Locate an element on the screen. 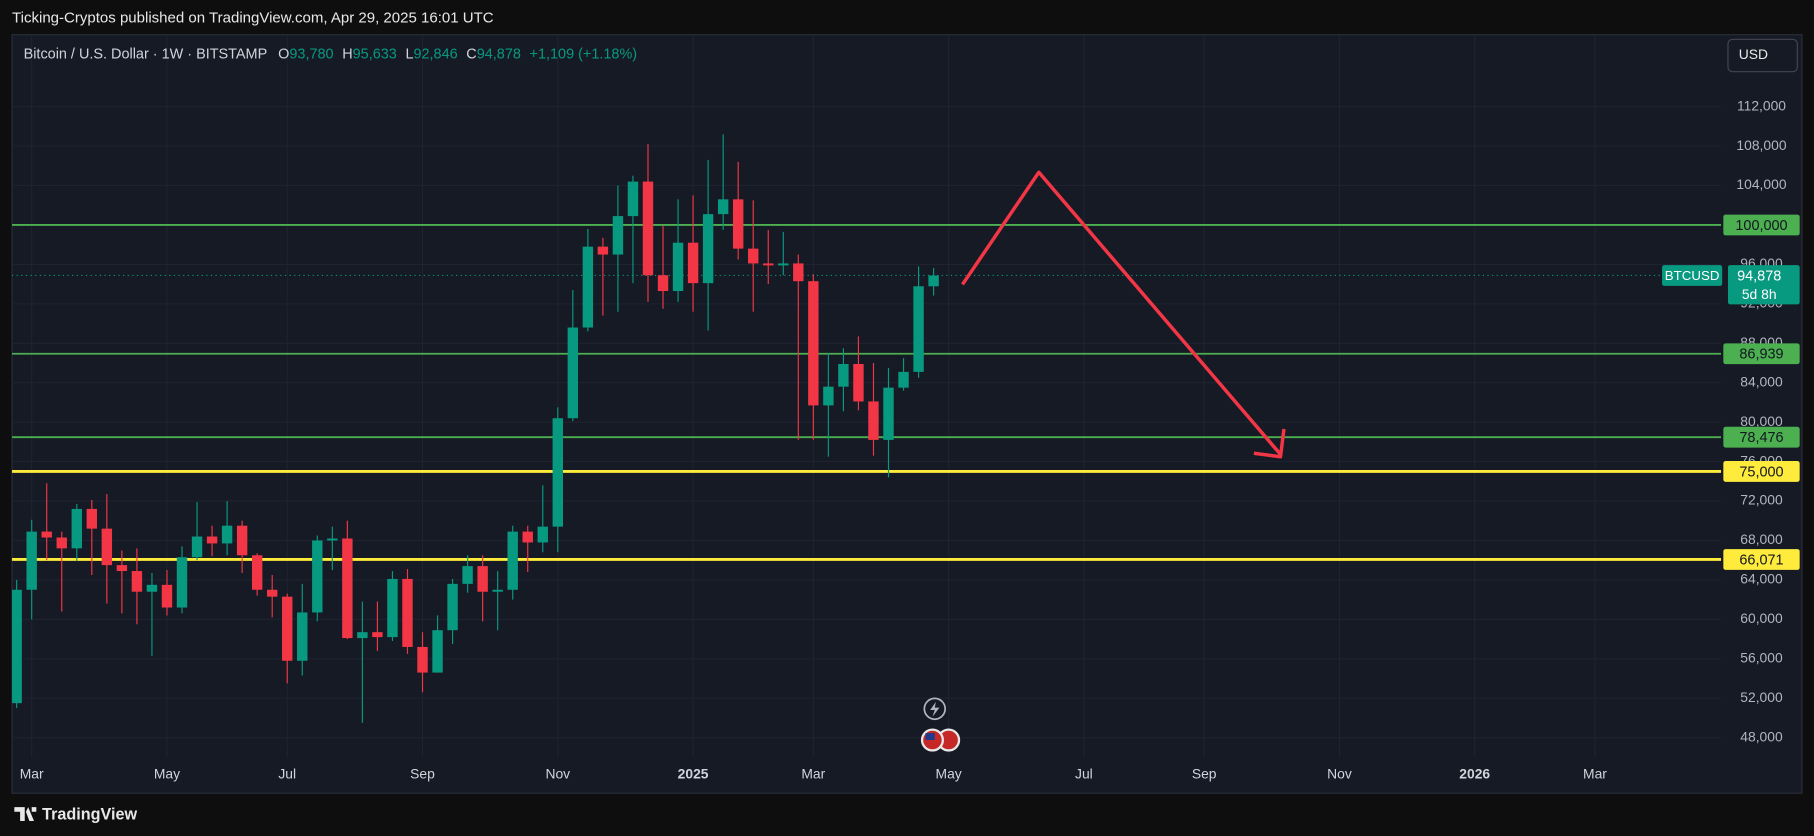  level-label: 78,476 is located at coordinates (1761, 438).